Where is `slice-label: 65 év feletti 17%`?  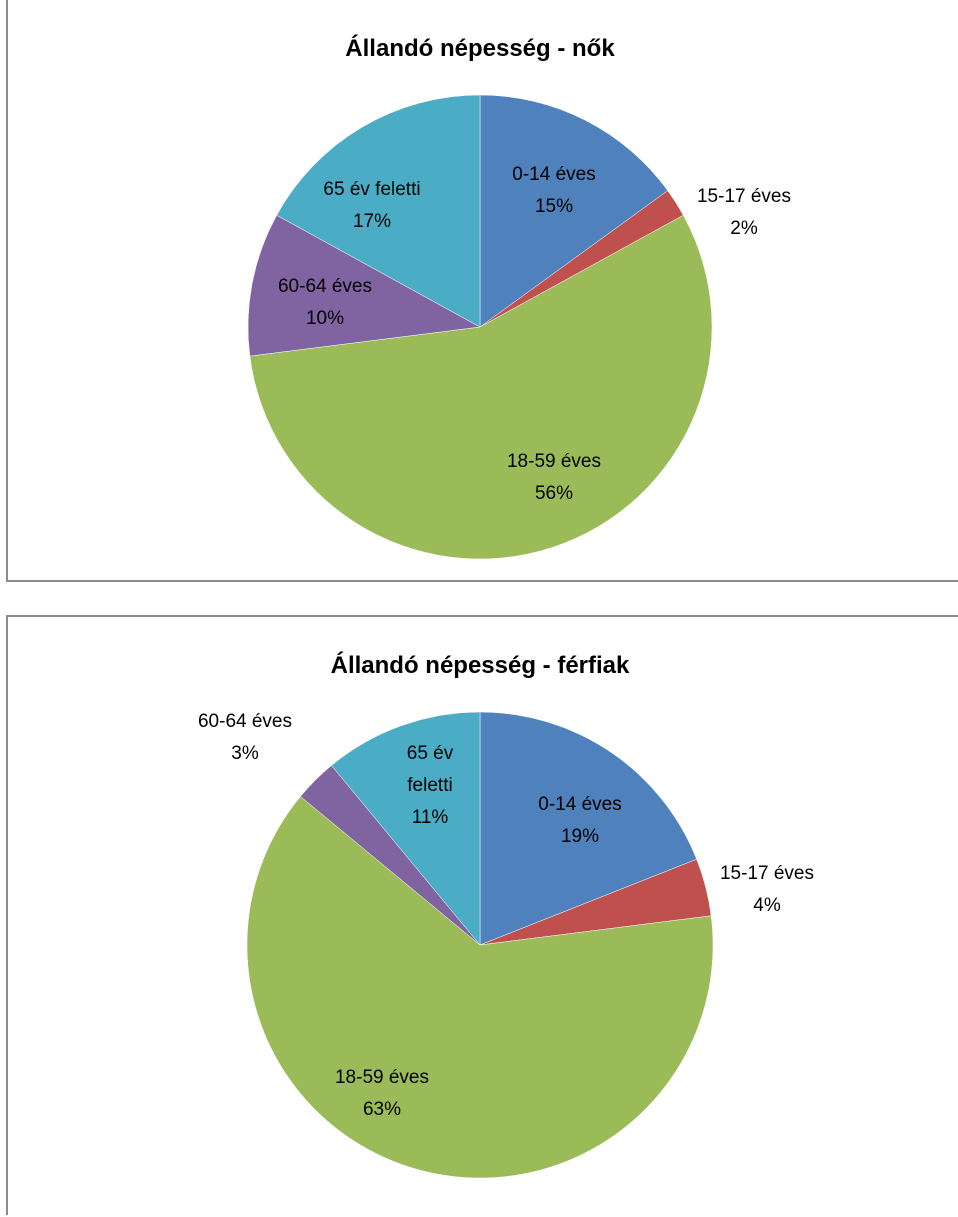
slice-label: 65 év feletti 17% is located at coordinates (371, 205).